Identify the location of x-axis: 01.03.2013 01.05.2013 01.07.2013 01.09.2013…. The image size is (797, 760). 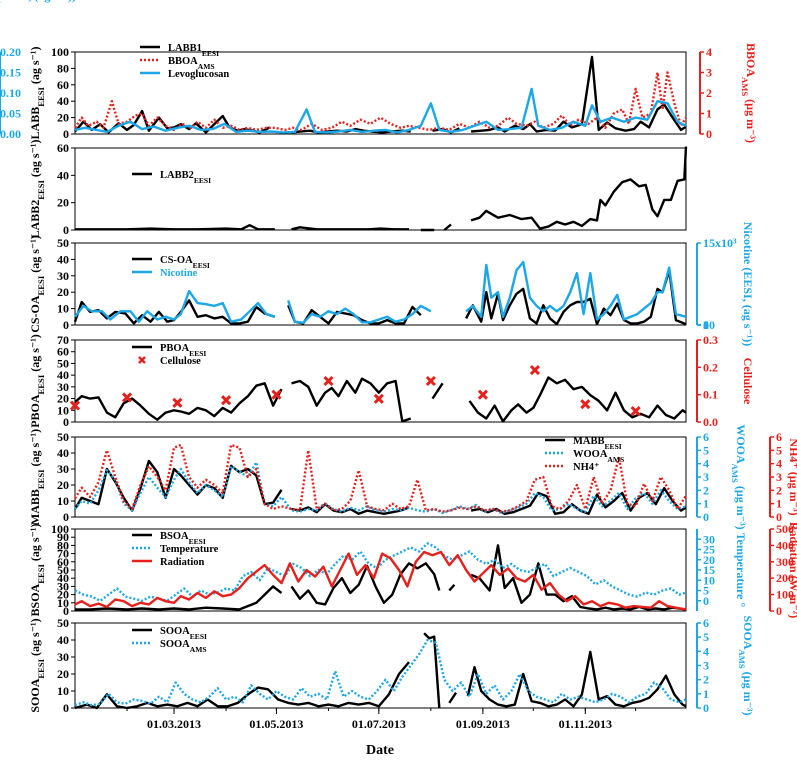
(381, 719).